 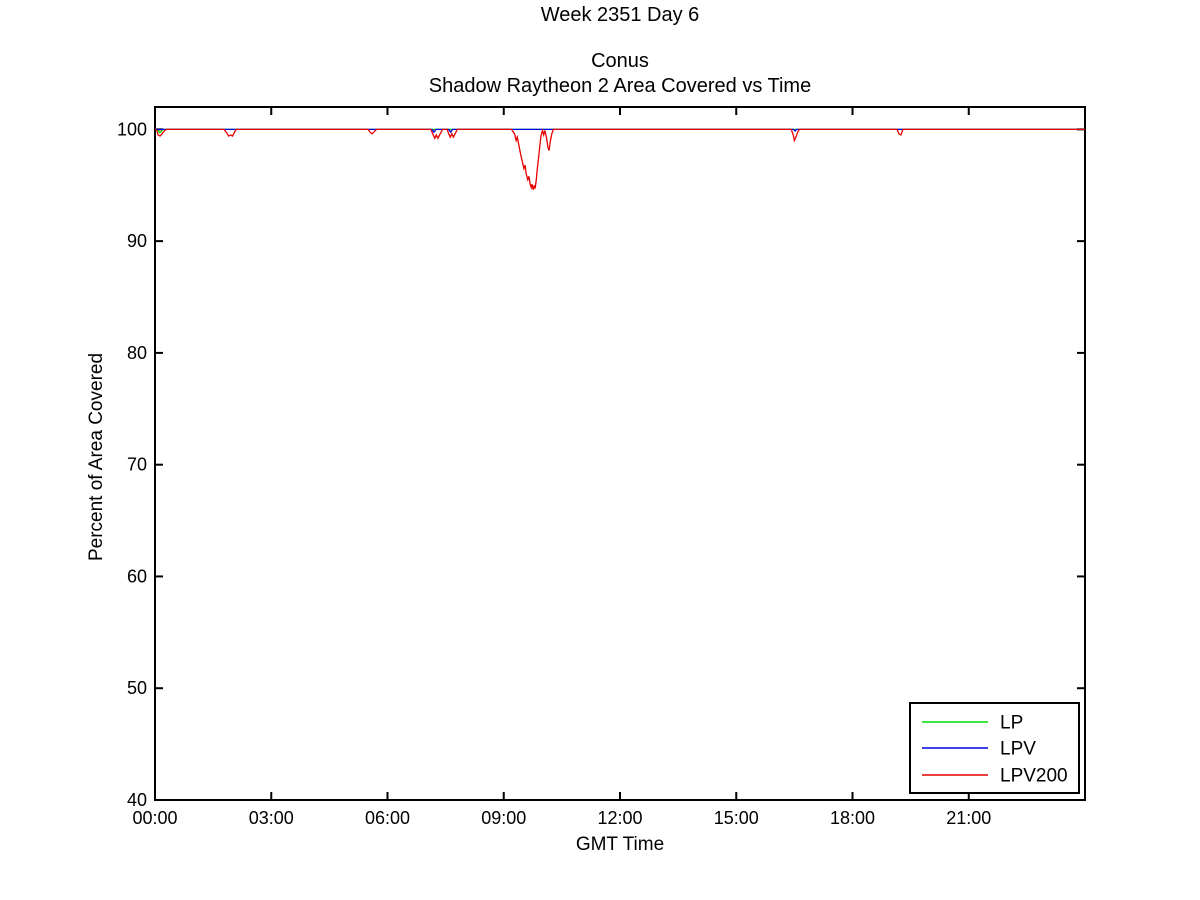 What do you see at coordinates (968, 818) in the screenshot?
I see `x-tick-label: 21:00` at bounding box center [968, 818].